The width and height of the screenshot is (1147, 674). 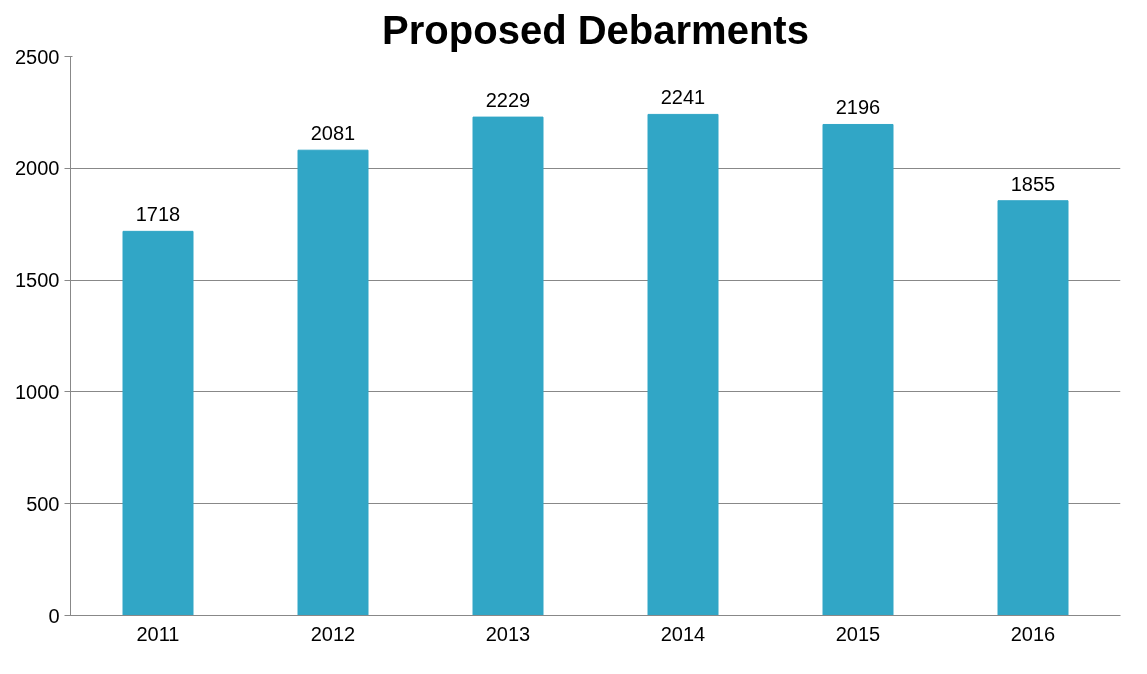 What do you see at coordinates (333, 633) in the screenshot?
I see `x-tick-label: 2012` at bounding box center [333, 633].